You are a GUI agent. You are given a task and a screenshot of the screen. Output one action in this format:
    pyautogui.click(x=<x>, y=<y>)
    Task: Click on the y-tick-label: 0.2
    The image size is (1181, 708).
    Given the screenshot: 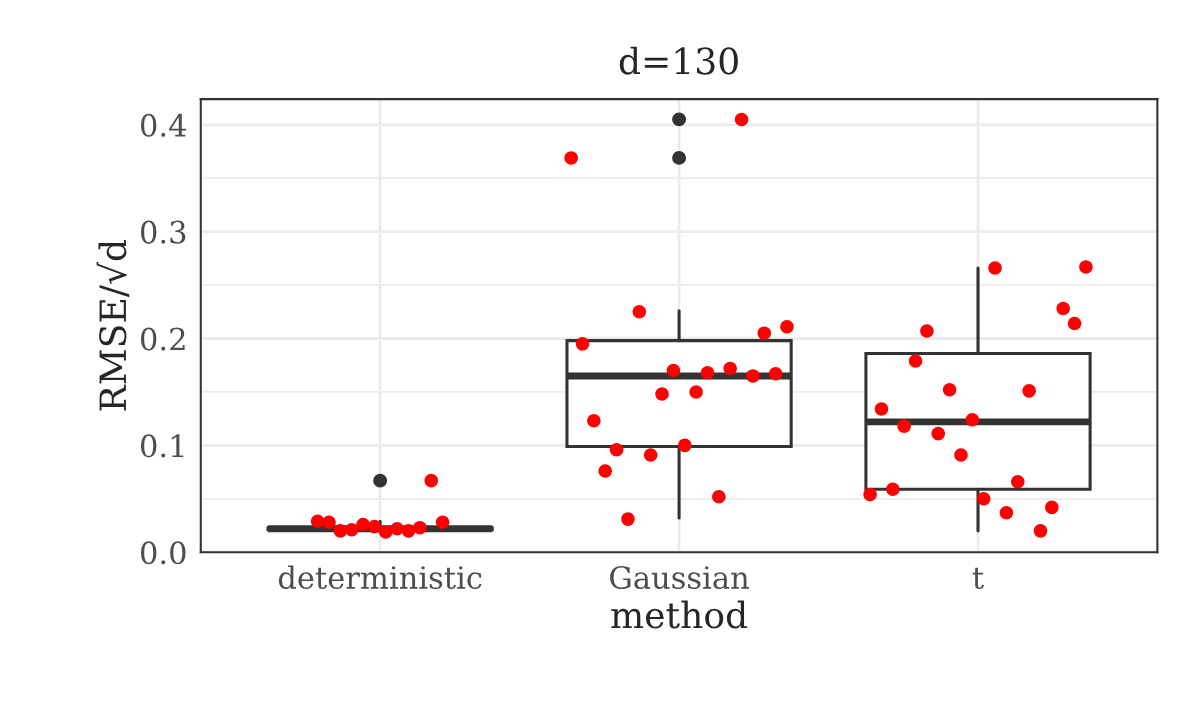 What is the action you would take?
    pyautogui.click(x=163, y=339)
    